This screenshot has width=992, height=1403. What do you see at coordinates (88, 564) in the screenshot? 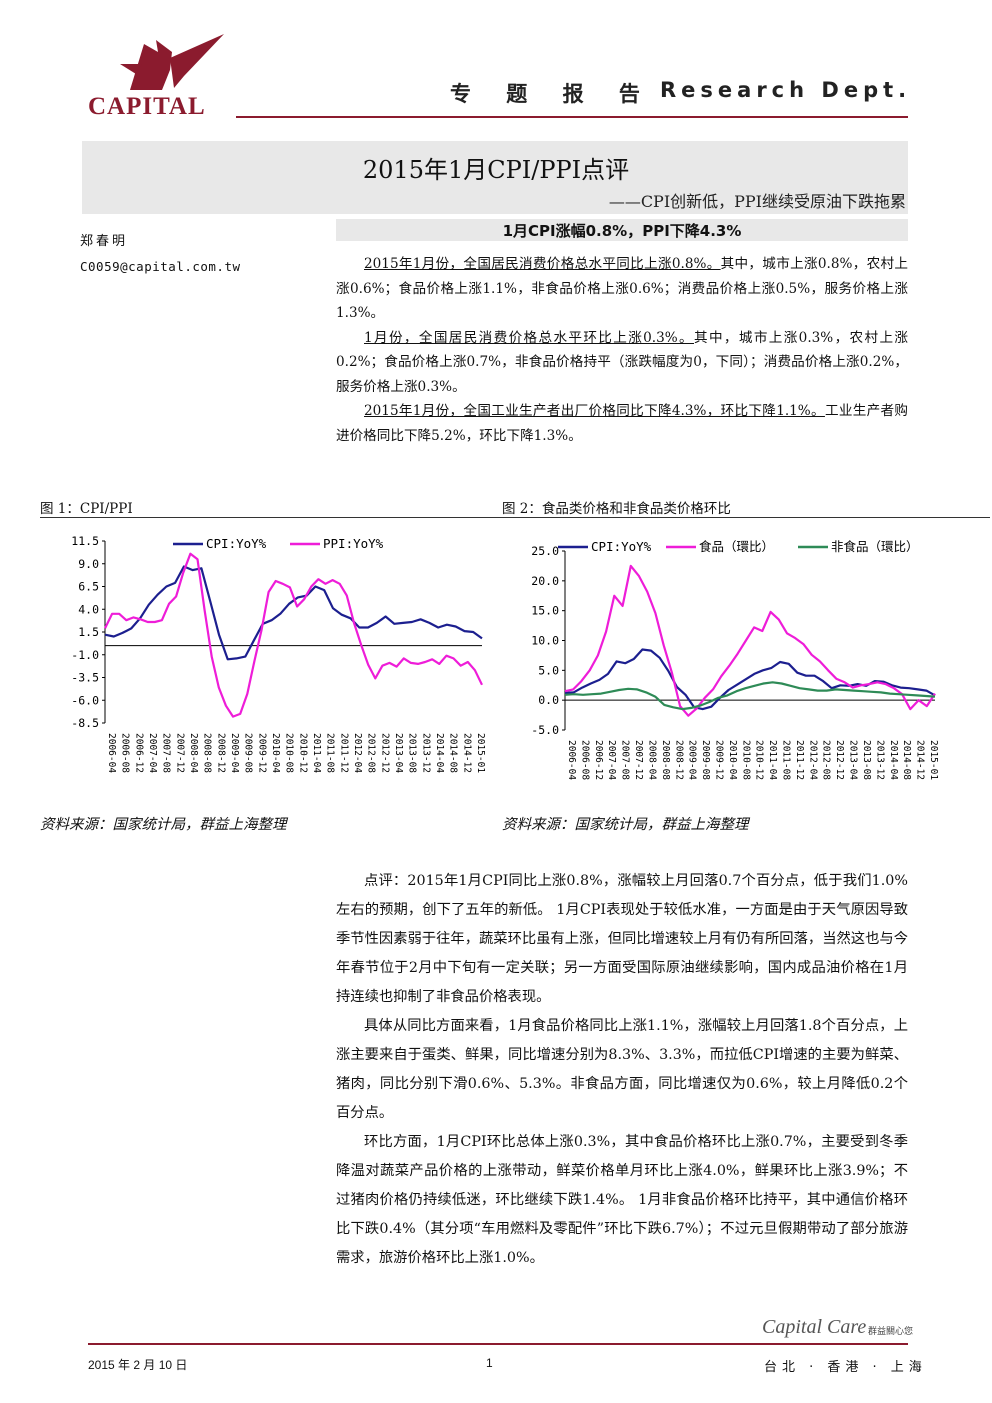
I see `y-tick-label: 9.0` at bounding box center [88, 564].